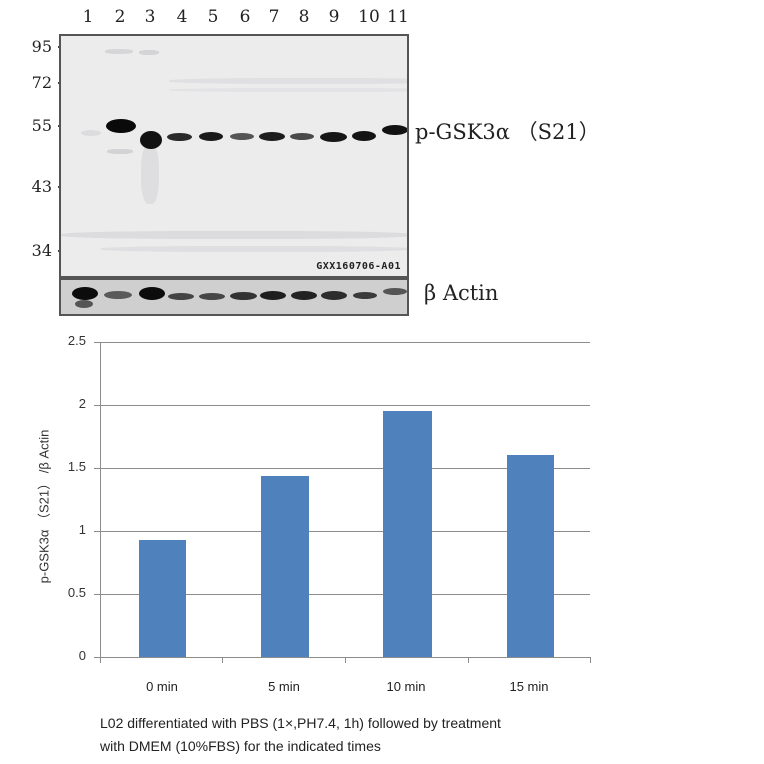 The image size is (764, 764). What do you see at coordinates (76, 340) in the screenshot?
I see `y-tick-label: 2.5` at bounding box center [76, 340].